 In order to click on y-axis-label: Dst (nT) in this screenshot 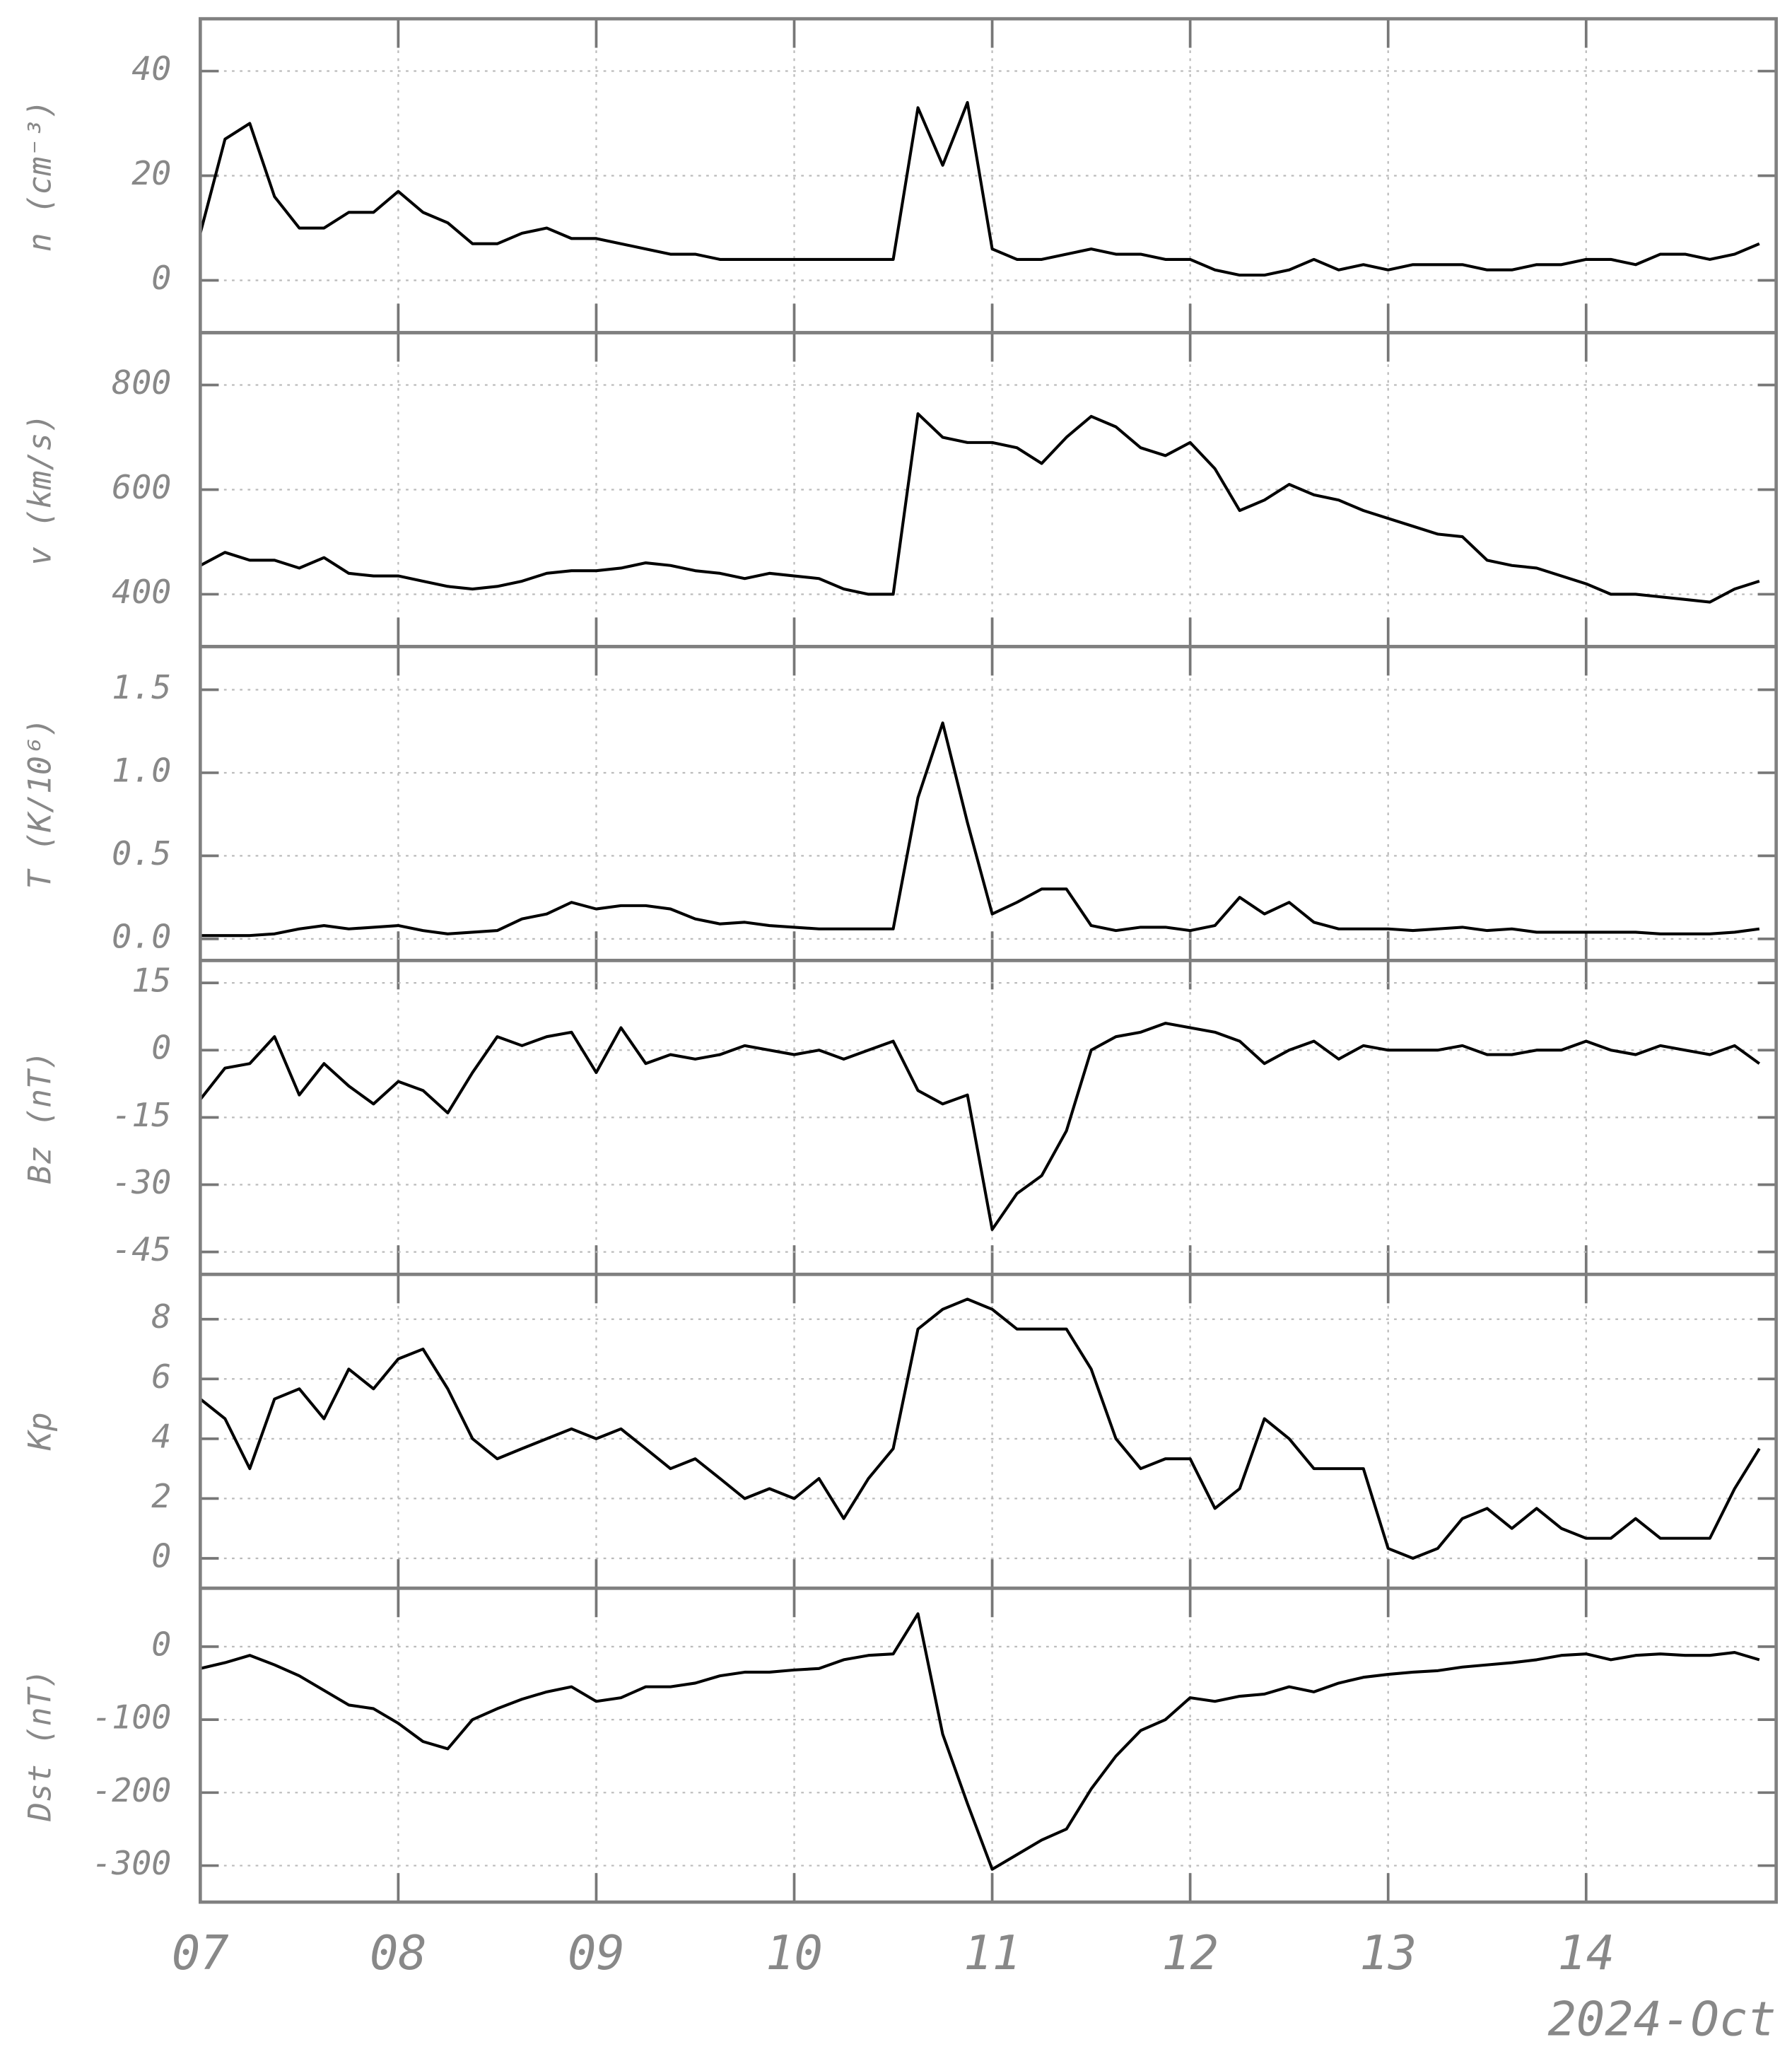, I will do `click(40, 1745)`.